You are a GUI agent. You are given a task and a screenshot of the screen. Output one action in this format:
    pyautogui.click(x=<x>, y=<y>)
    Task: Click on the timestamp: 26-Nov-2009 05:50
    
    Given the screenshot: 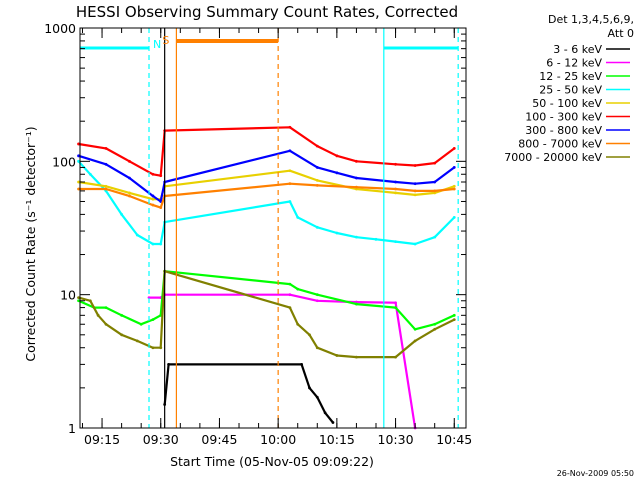 What is the action you would take?
    pyautogui.click(x=595, y=473)
    